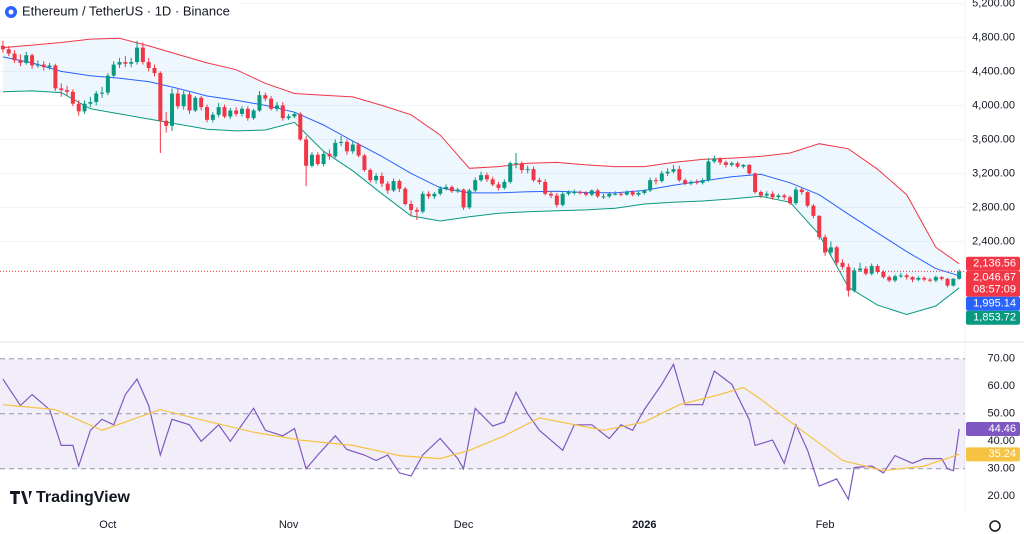 The image size is (1024, 534). What do you see at coordinates (994, 304) in the screenshot?
I see `price-tag-label: 1,995.14` at bounding box center [994, 304].